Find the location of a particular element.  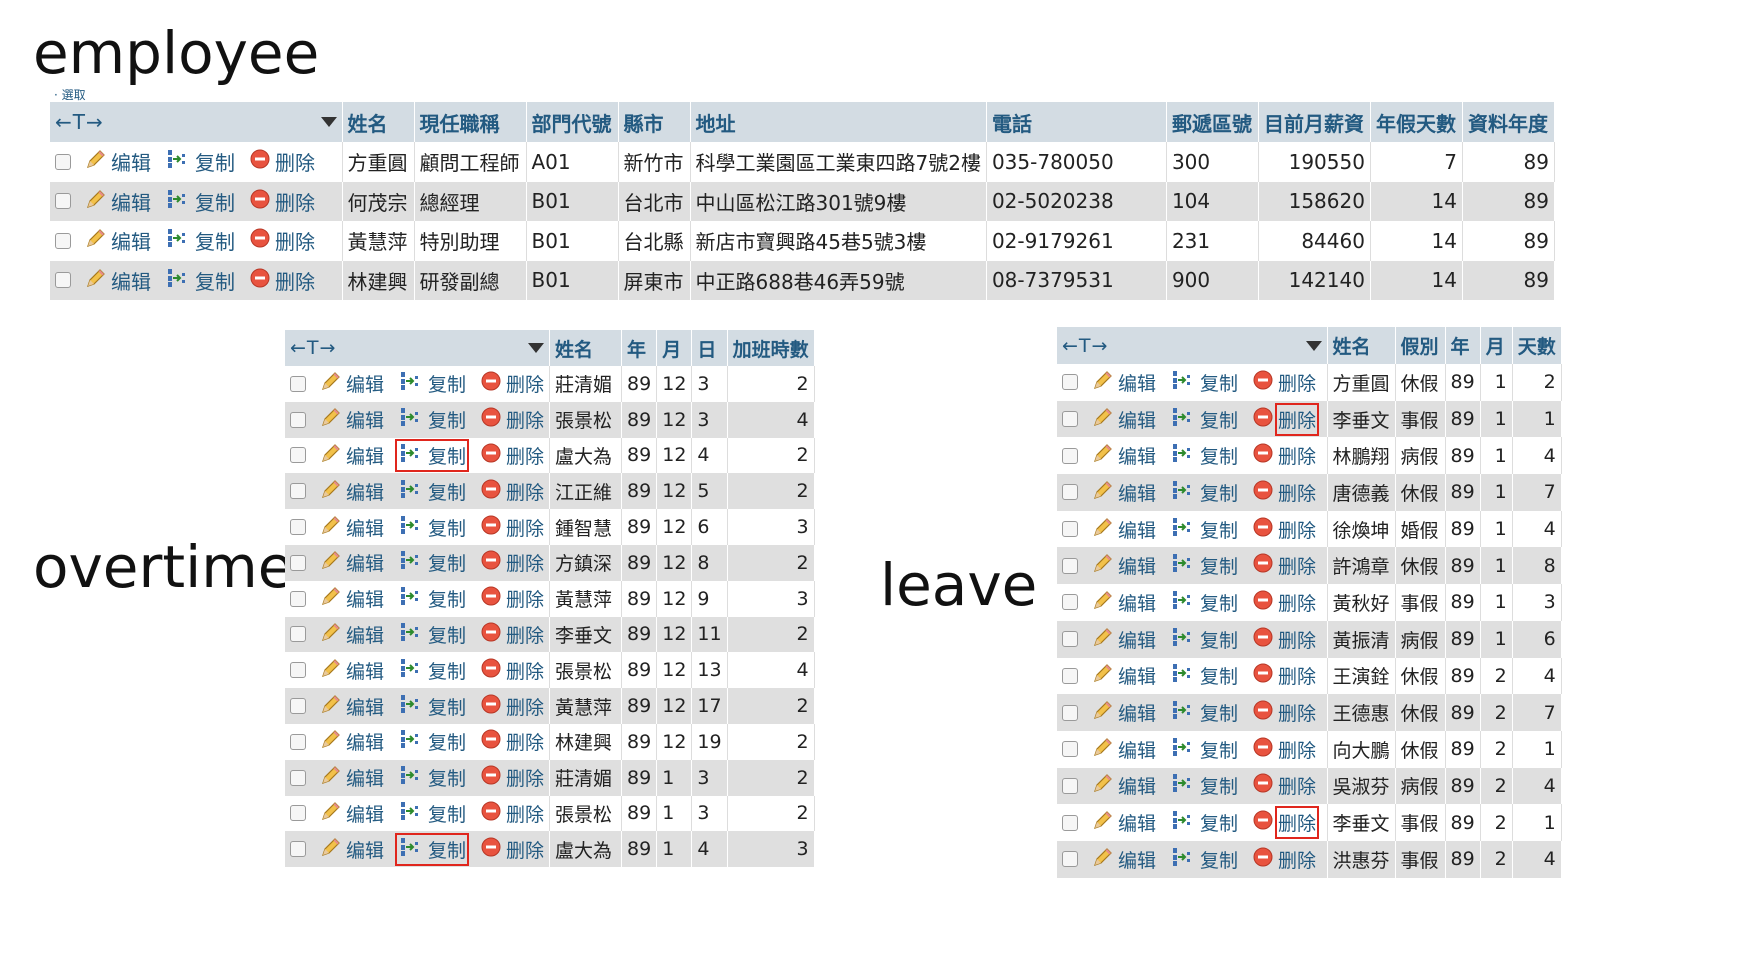

column-header: 加班時數 is located at coordinates (771, 348).